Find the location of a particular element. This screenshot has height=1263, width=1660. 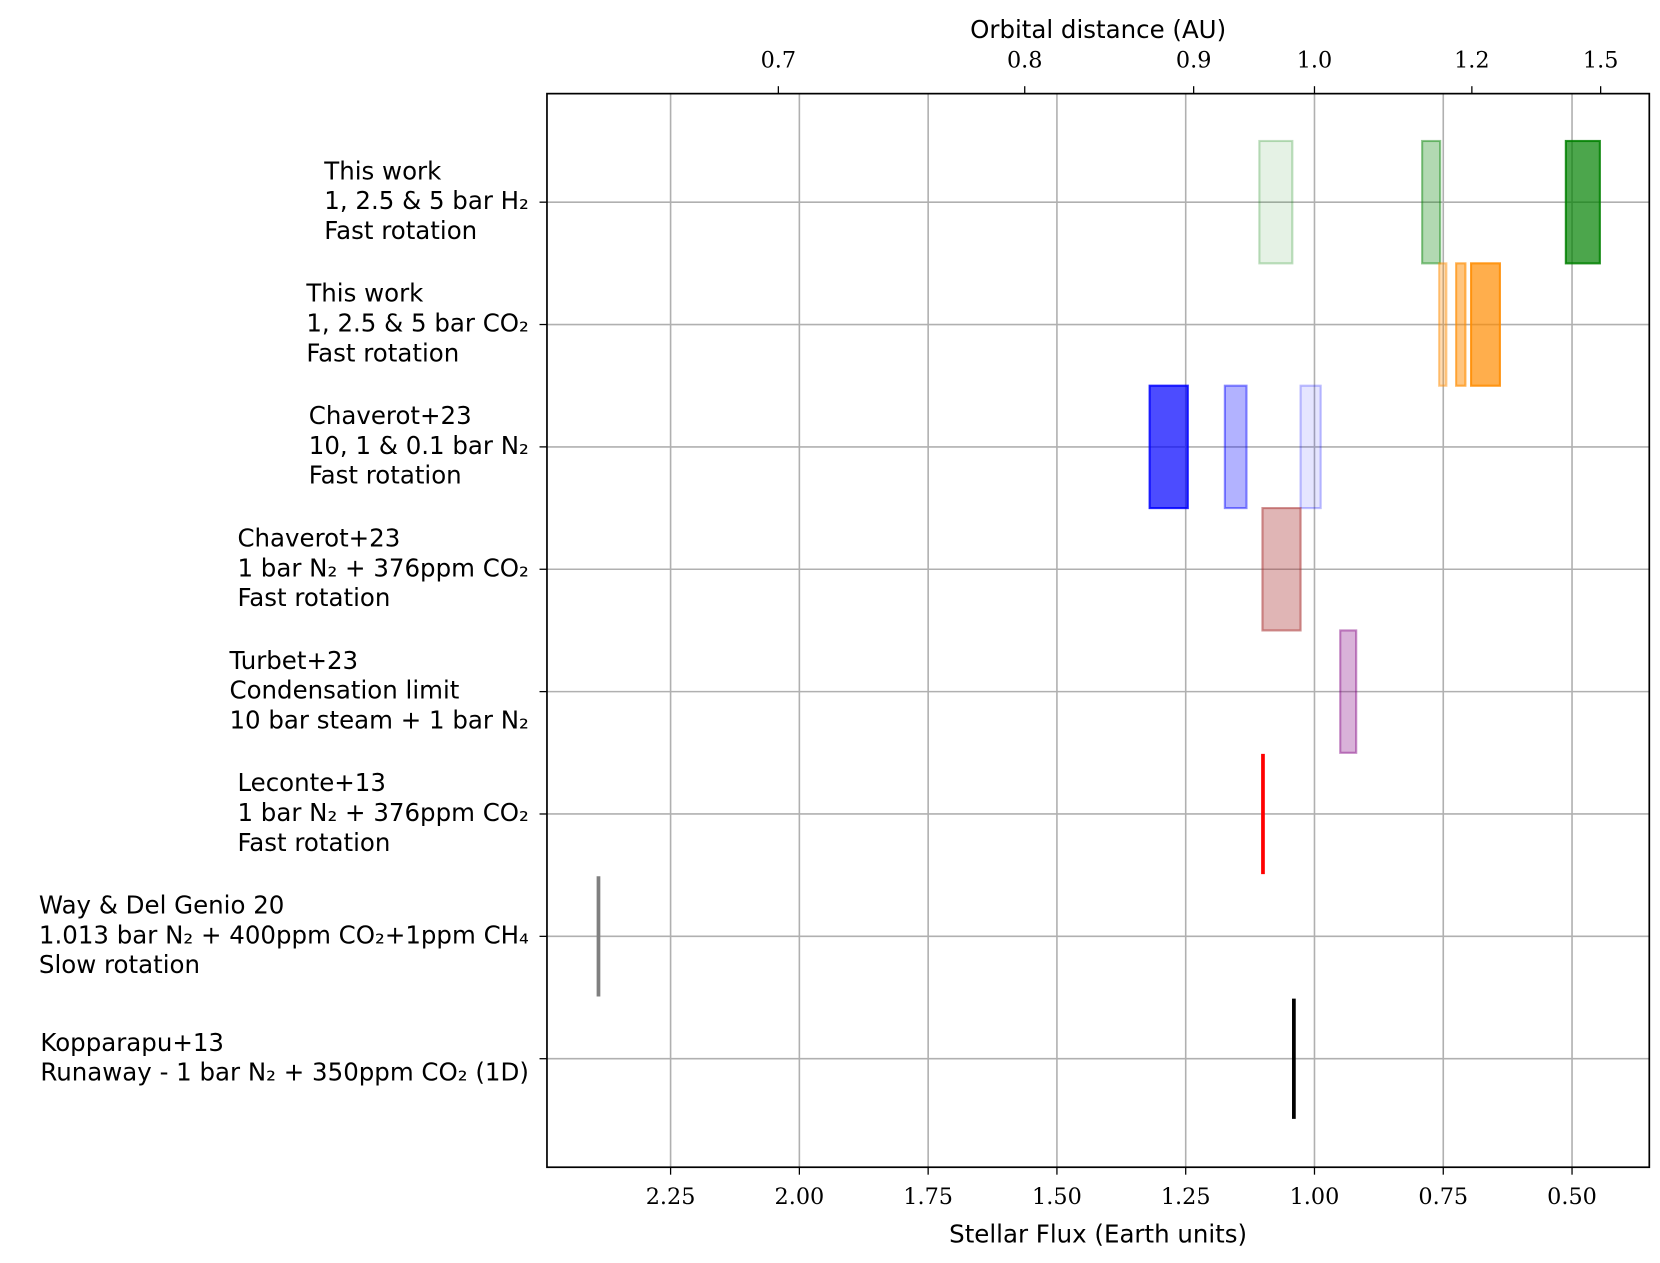

y-tick-label: 1, 2.5 & 5 bar H₂ is located at coordinates (426, 200).